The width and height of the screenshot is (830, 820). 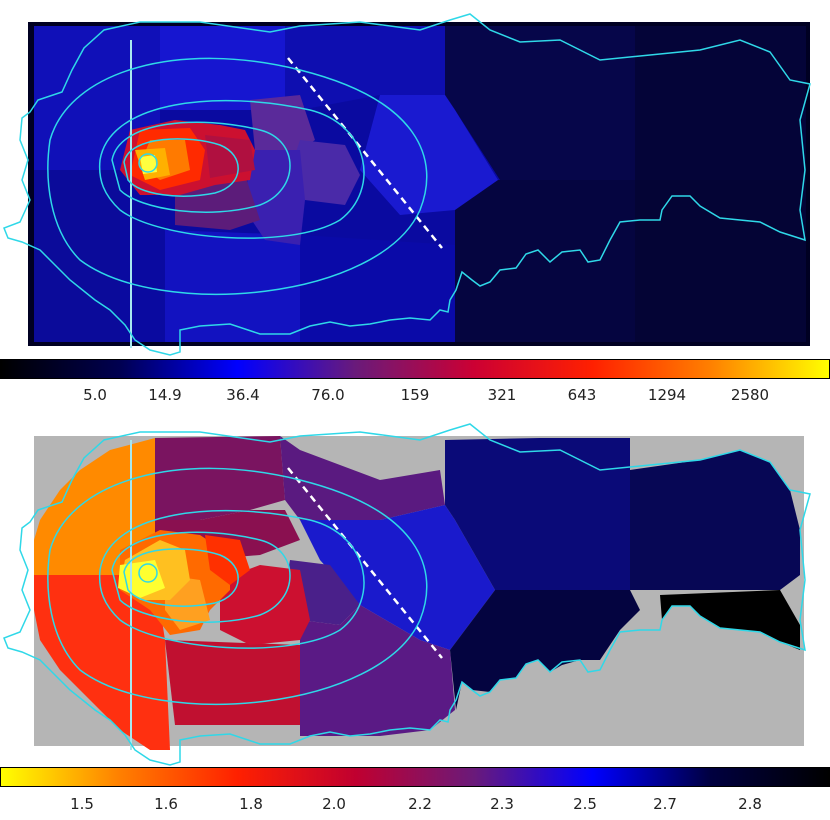 I want to click on colorbar-tick-label: 2.0, so click(x=334, y=804).